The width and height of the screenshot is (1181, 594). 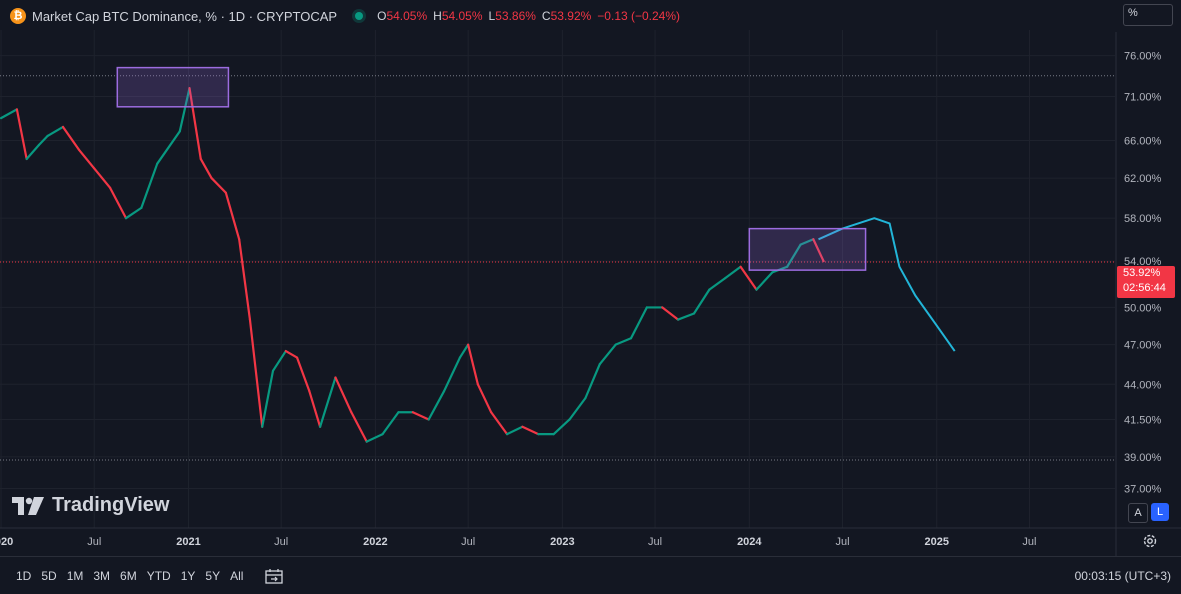 I want to click on tradingview-logo-text: TradingView, so click(x=111, y=505).